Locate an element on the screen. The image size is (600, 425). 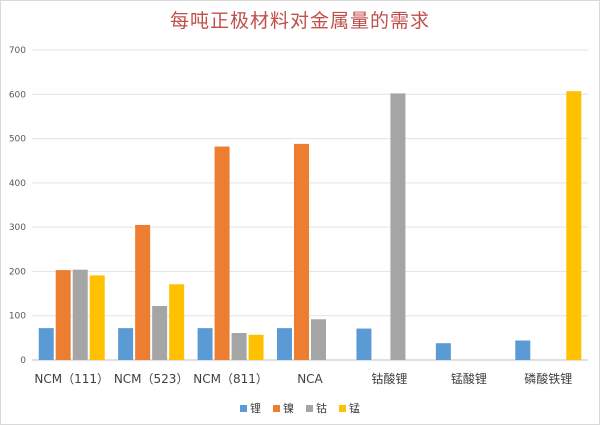
bar-镍-3 is located at coordinates (301, 251).